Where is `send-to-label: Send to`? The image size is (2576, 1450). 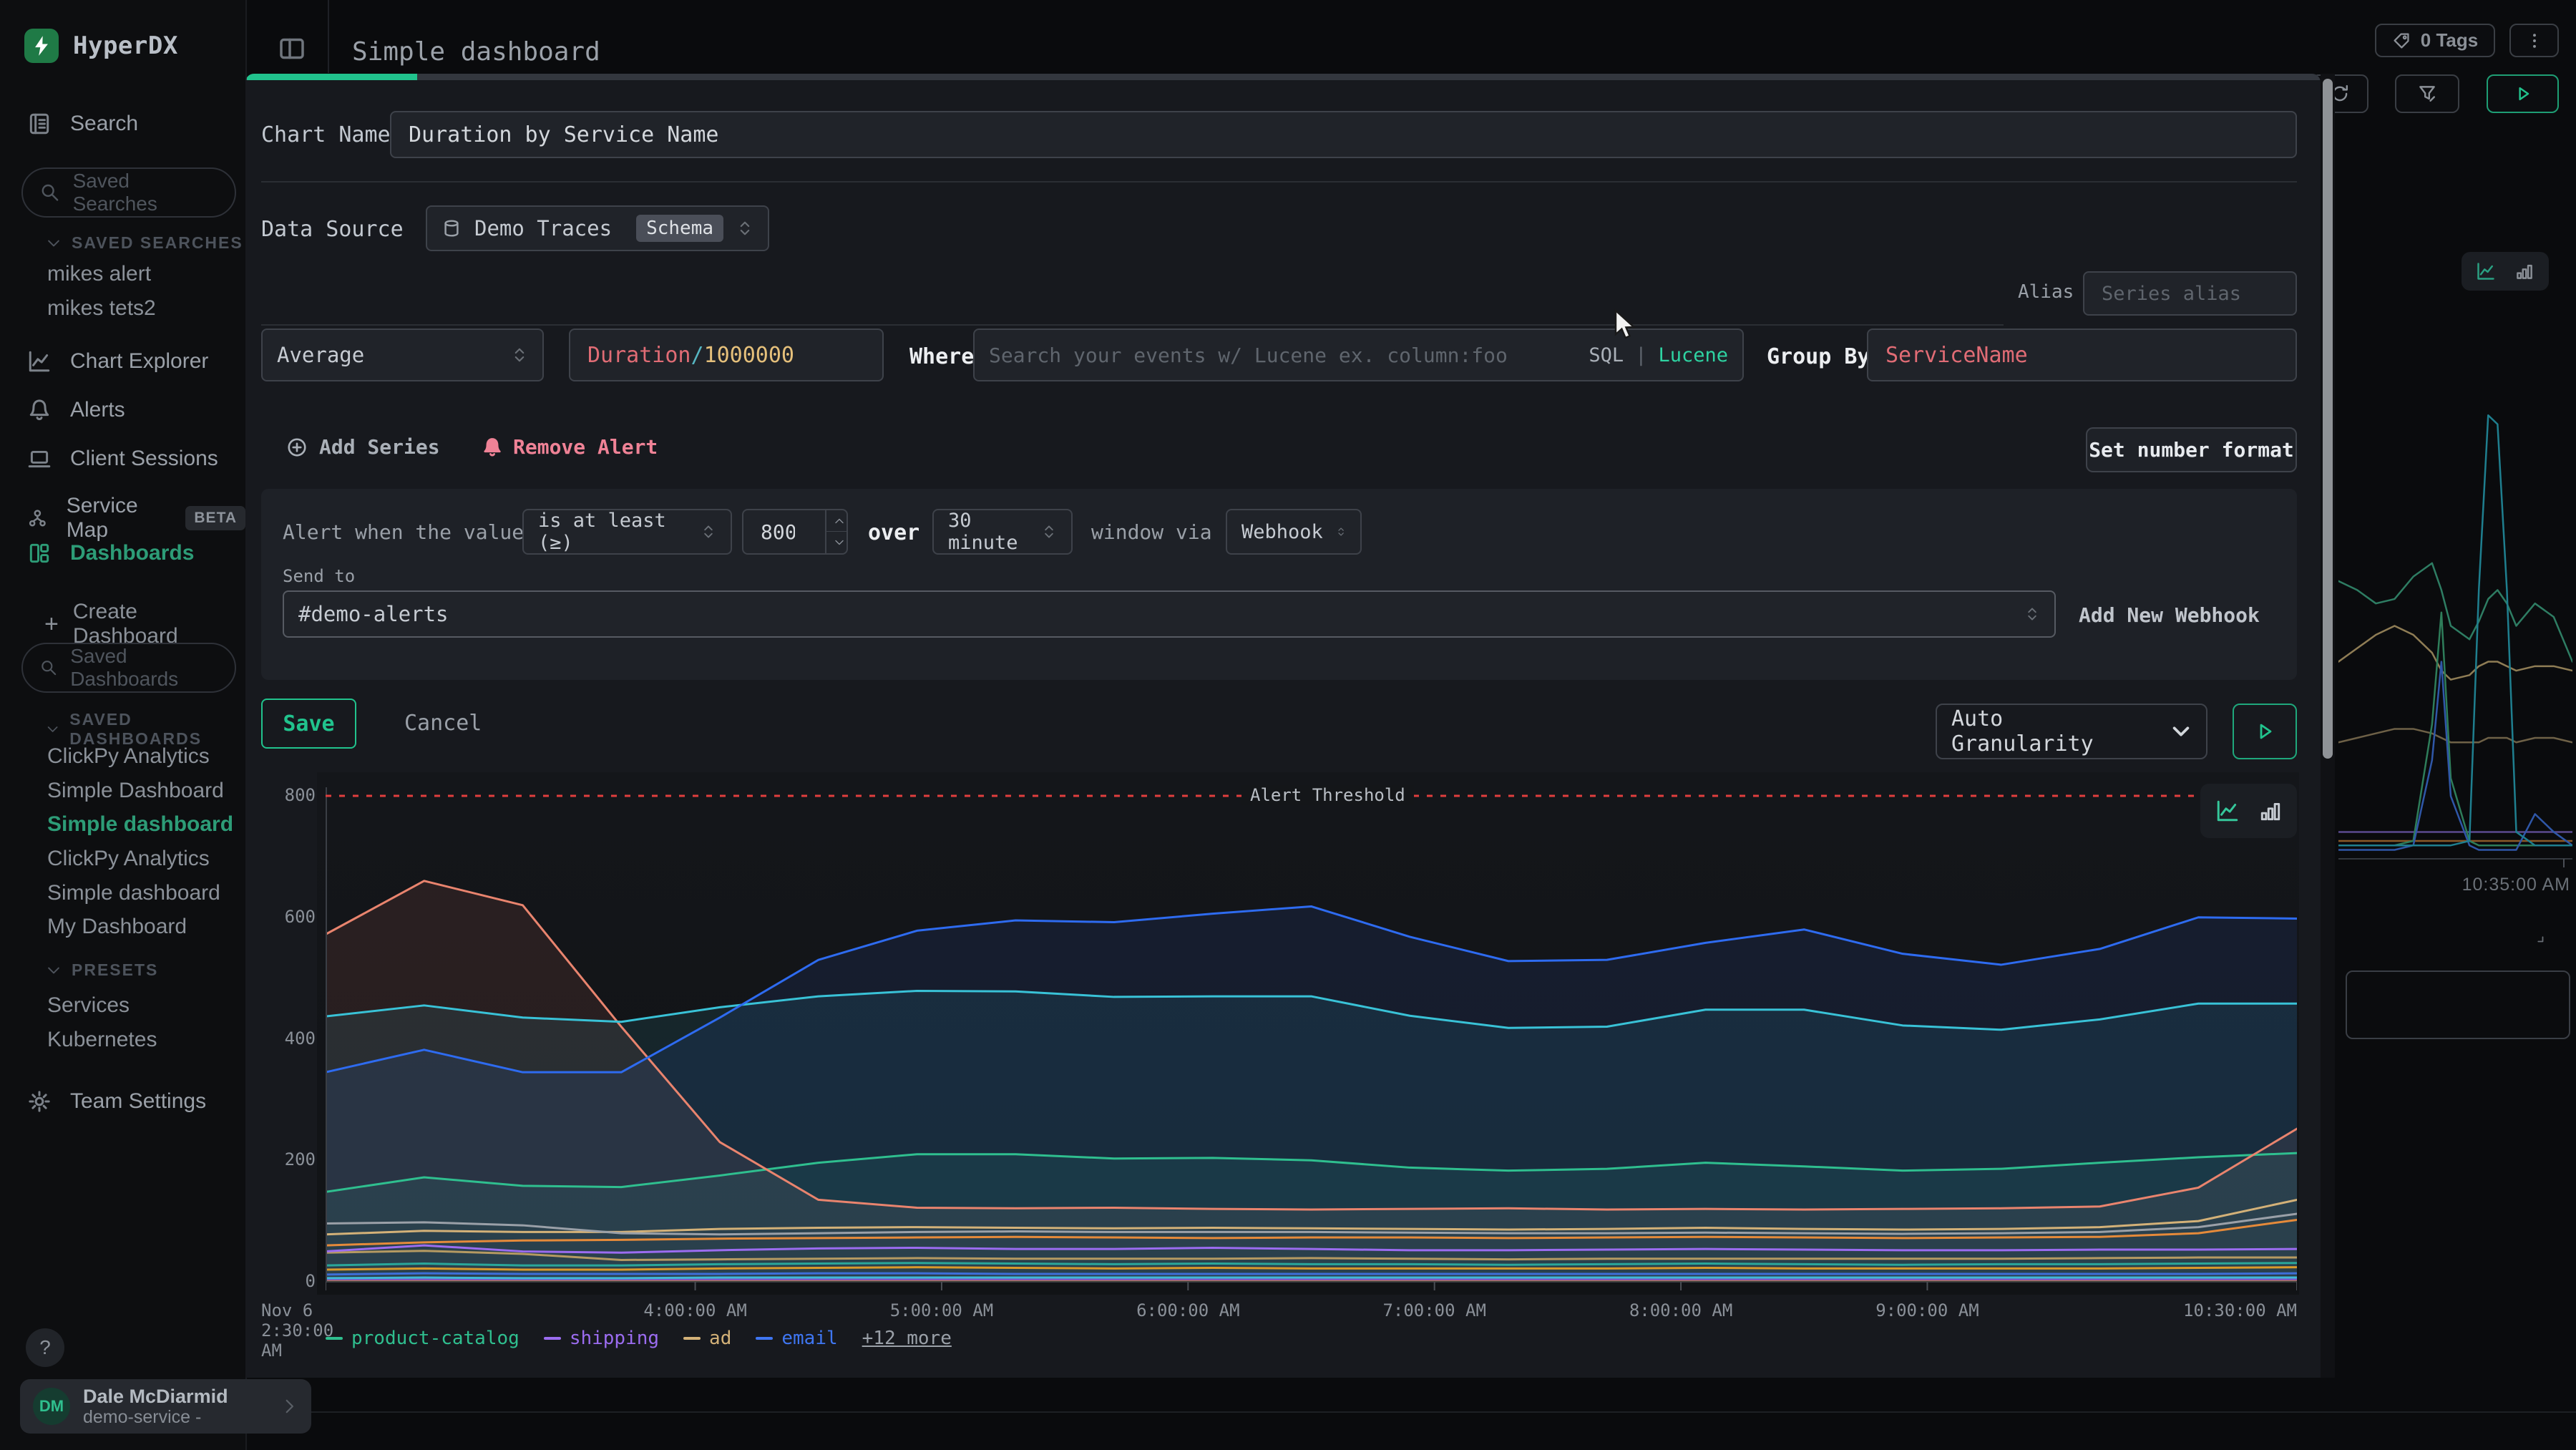 send-to-label: Send to is located at coordinates (319, 576).